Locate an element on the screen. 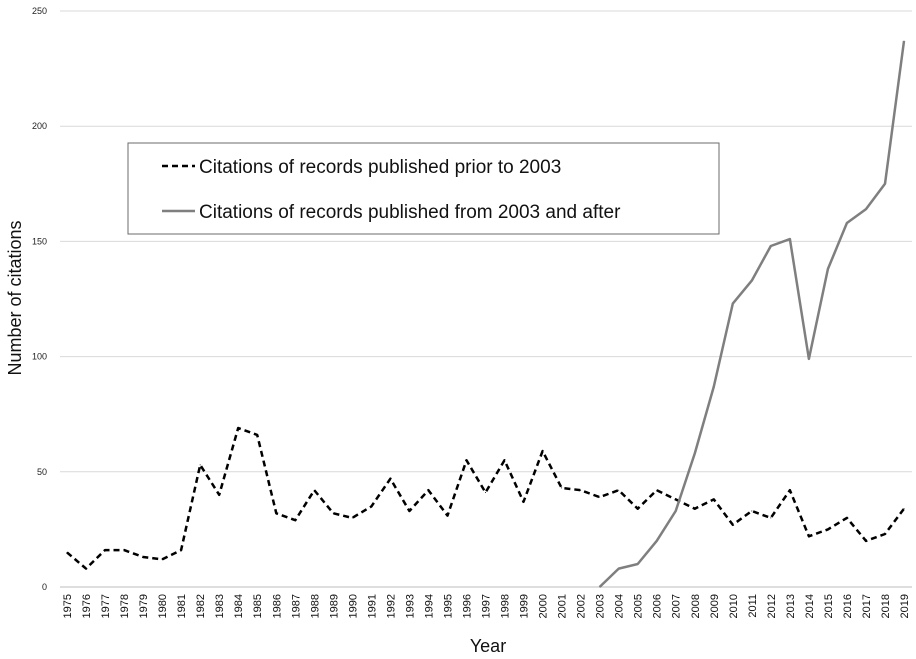 This screenshot has width=916, height=659. y-tick-label: 0 is located at coordinates (44, 587).